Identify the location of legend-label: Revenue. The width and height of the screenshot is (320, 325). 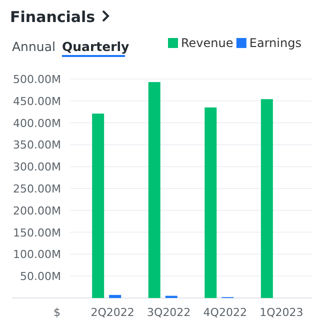
(207, 43).